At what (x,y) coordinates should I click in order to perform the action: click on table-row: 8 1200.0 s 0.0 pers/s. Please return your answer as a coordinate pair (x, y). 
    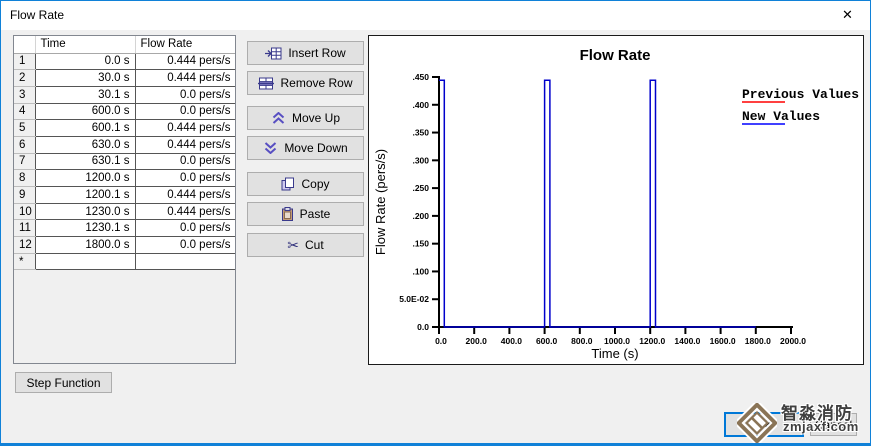
    Looking at the image, I should click on (124, 178).